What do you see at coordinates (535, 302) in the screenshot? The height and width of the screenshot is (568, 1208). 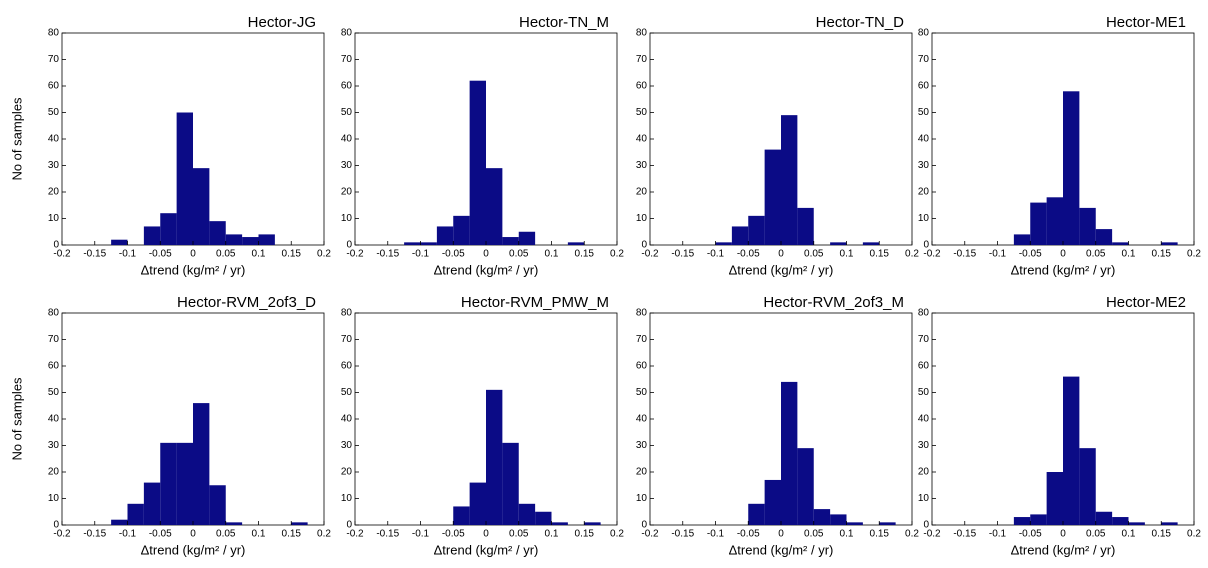 I see `title: Hector-RVM_PMW_M` at bounding box center [535, 302].